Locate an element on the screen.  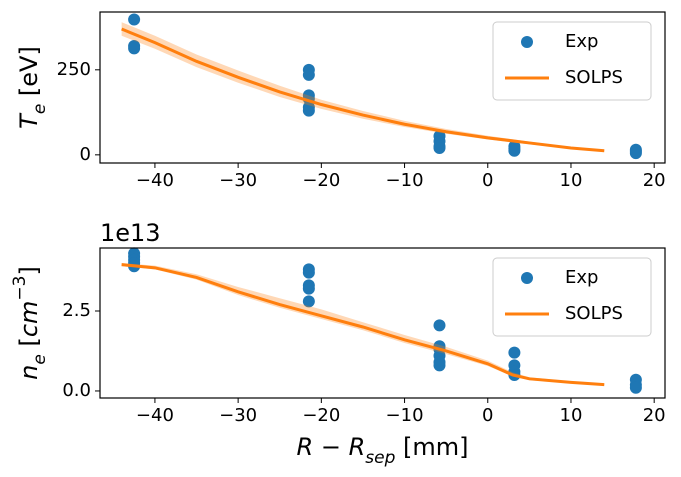
y-tick-label: 250 is located at coordinates (74, 69).